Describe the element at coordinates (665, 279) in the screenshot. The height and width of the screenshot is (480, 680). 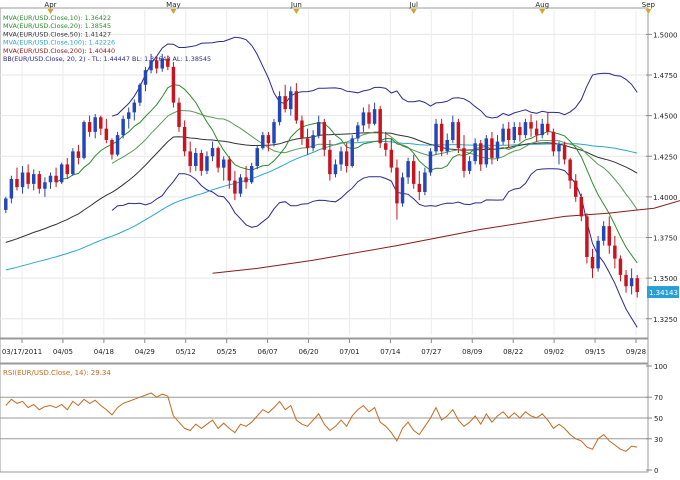
I see `price-tick-label: 1.3500` at that location.